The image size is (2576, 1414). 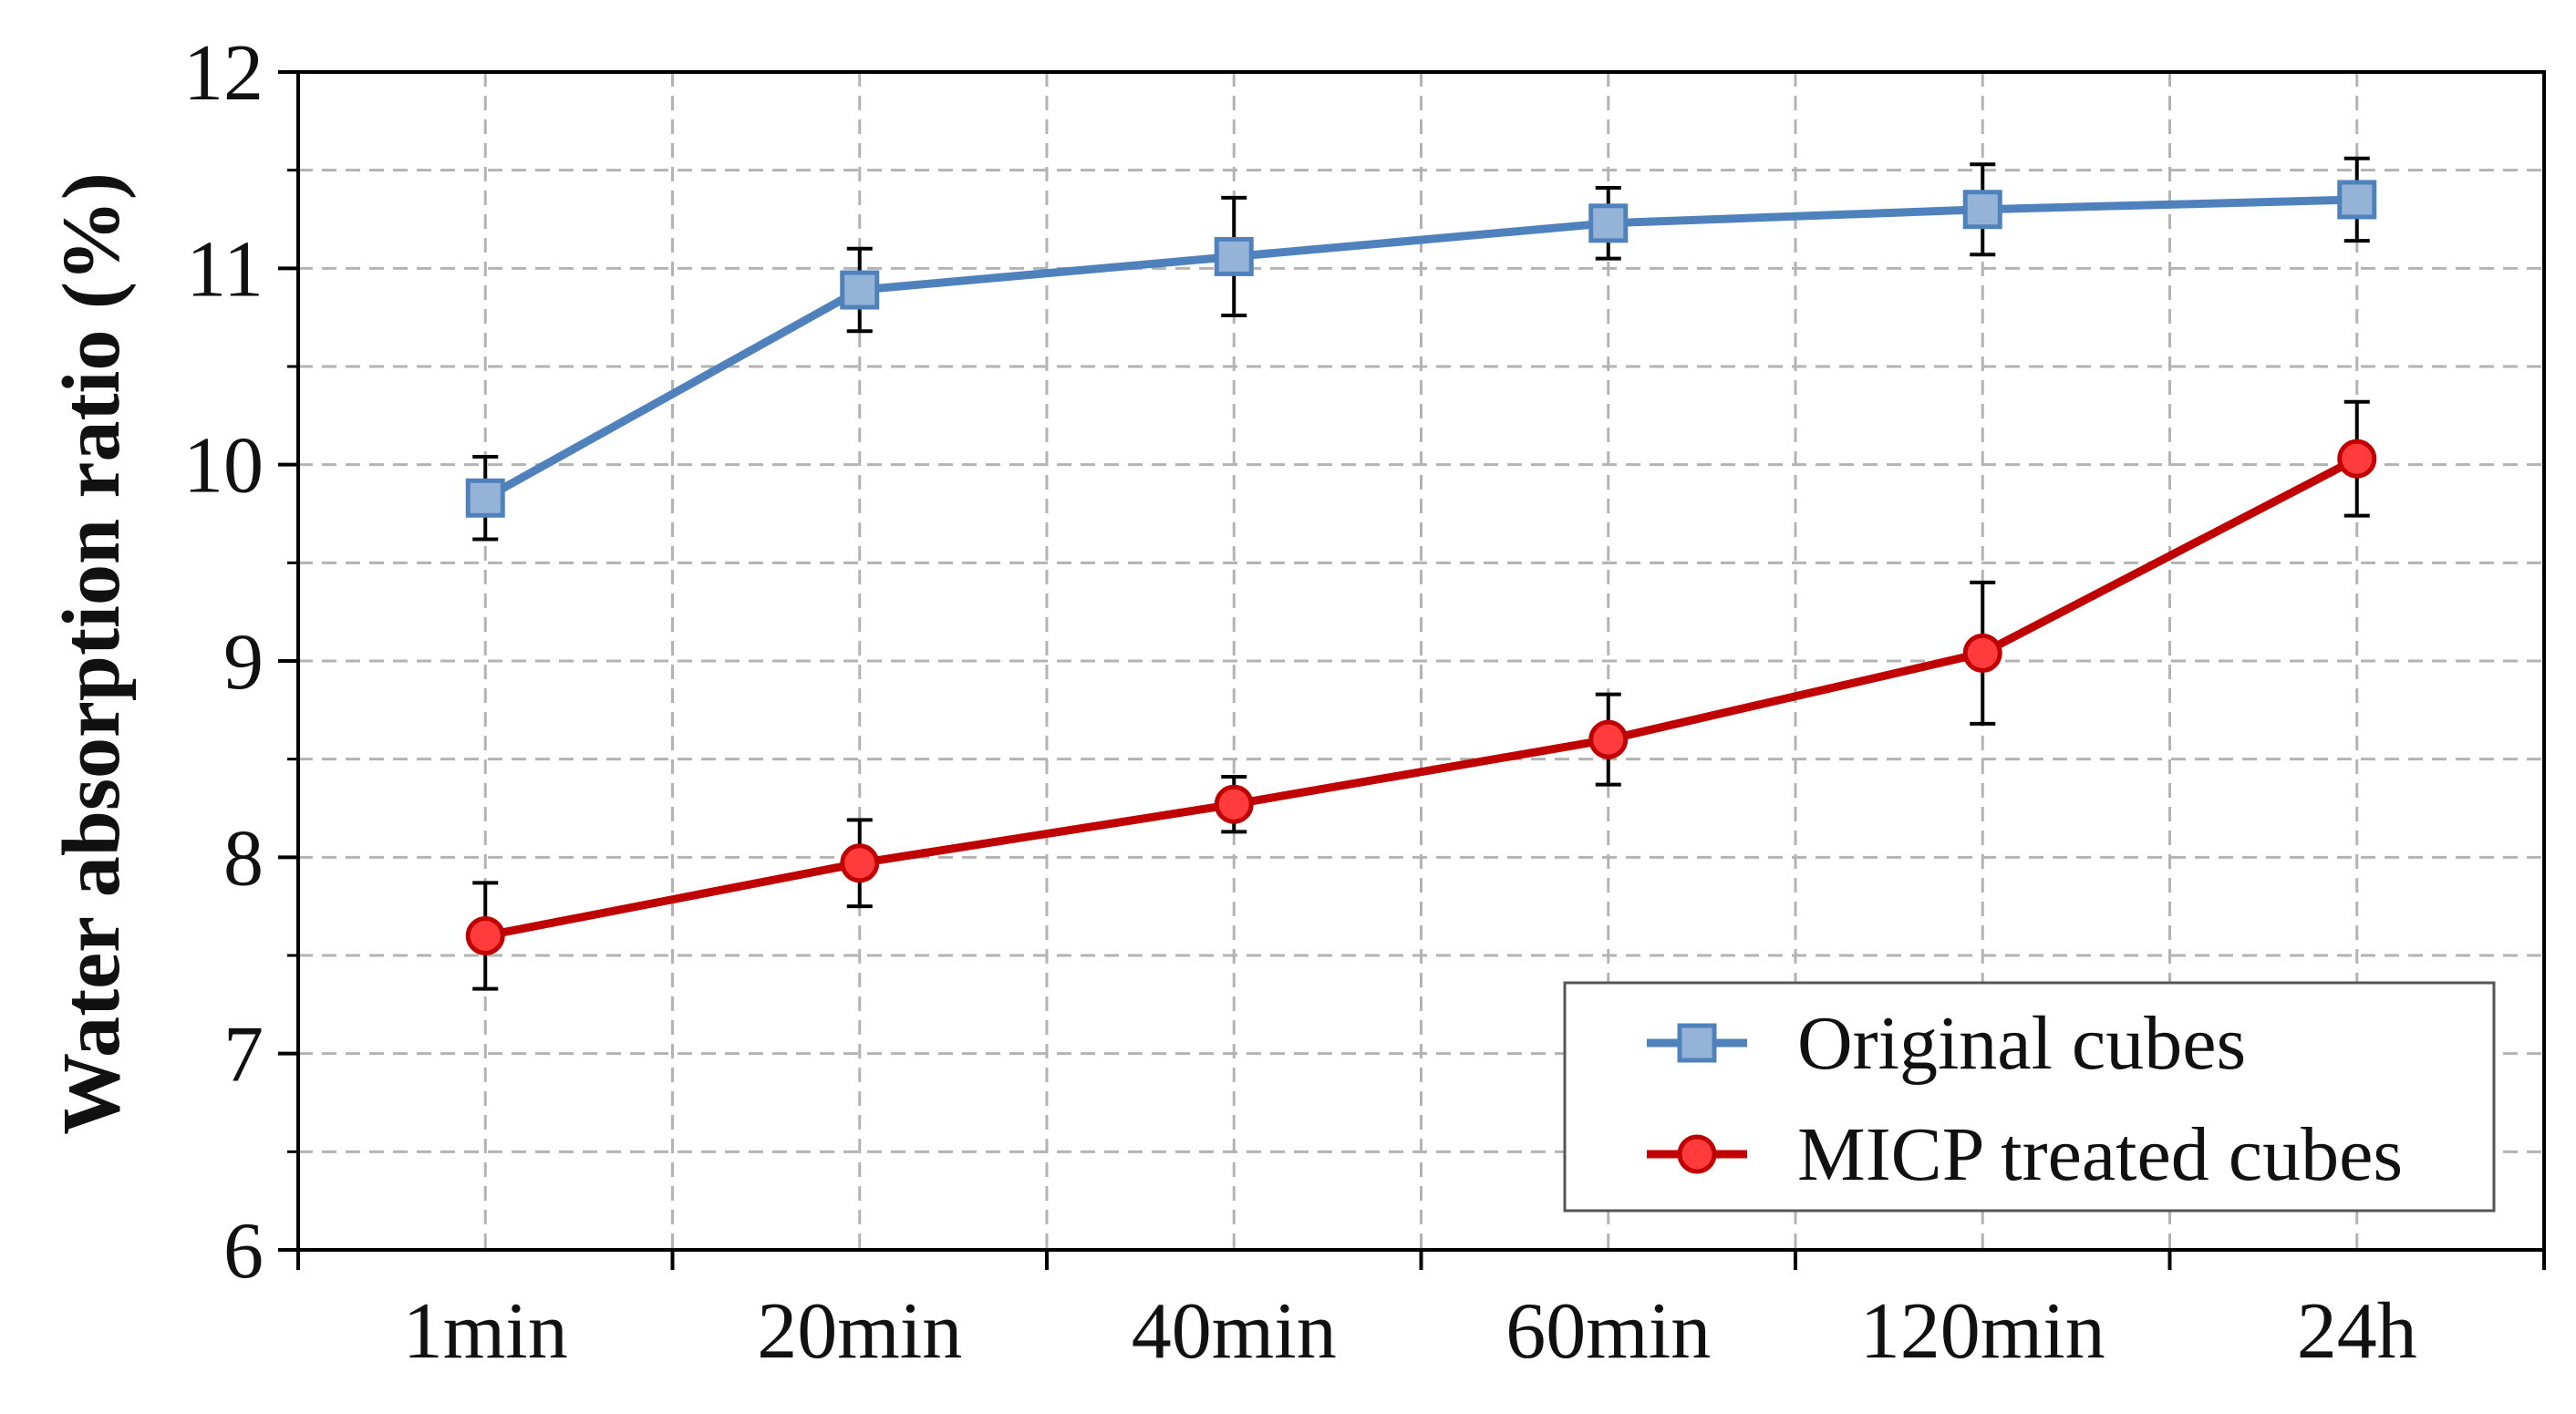 What do you see at coordinates (2100, 1154) in the screenshot?
I see `legend-label: MICP treated cubes` at bounding box center [2100, 1154].